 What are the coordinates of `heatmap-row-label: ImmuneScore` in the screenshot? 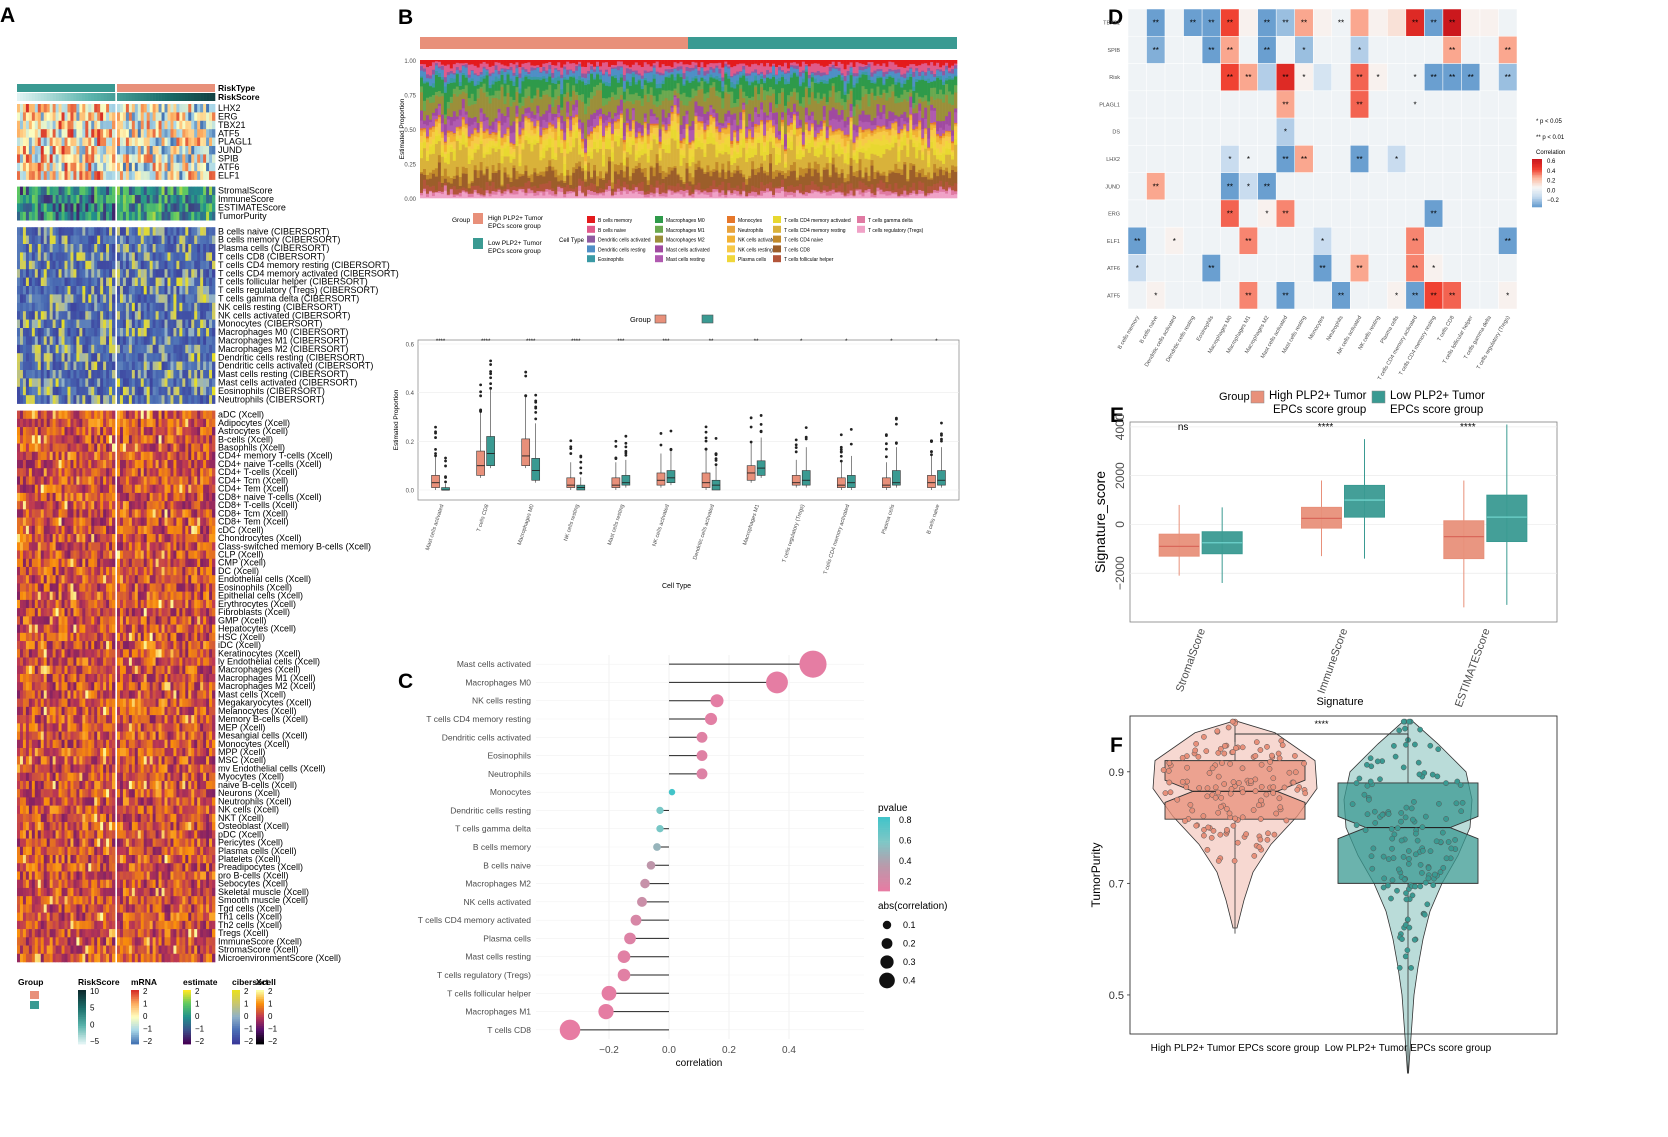 It's located at (246, 199).